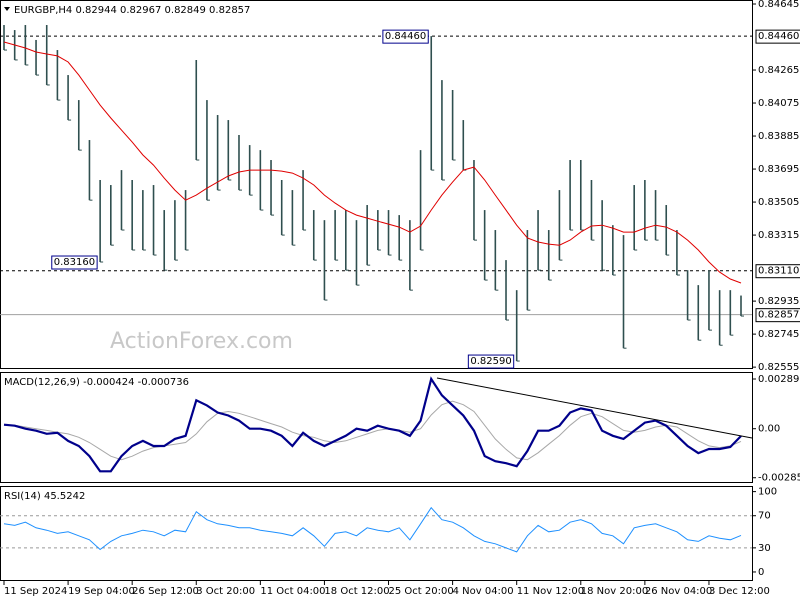  Describe the element at coordinates (778, 136) in the screenshot. I see `y-tick-label: 0.83885` at that location.